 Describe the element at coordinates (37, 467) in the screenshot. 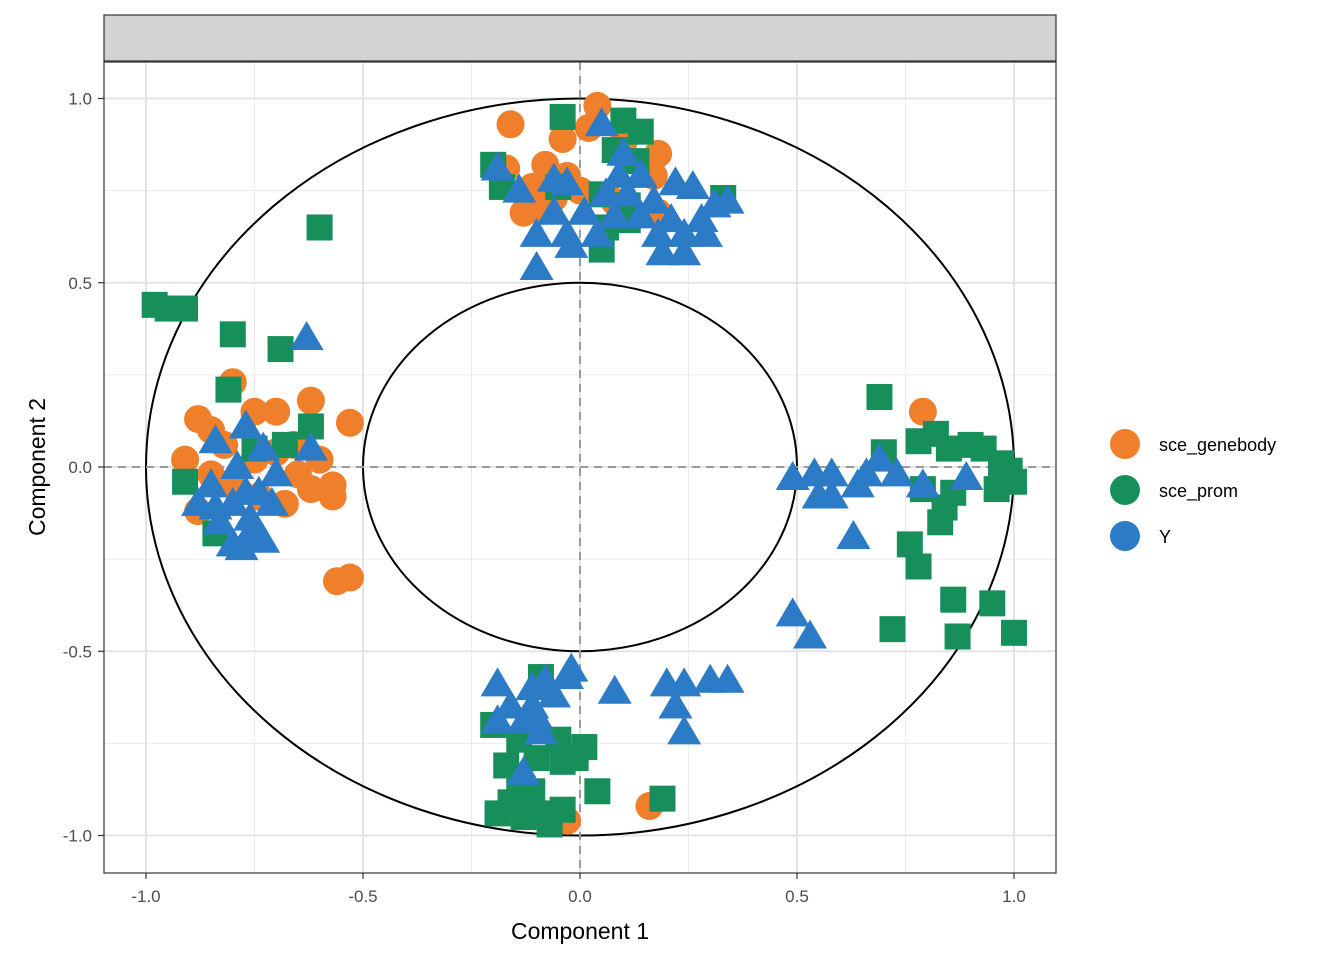

I see `y-axis-title: Component 2` at that location.